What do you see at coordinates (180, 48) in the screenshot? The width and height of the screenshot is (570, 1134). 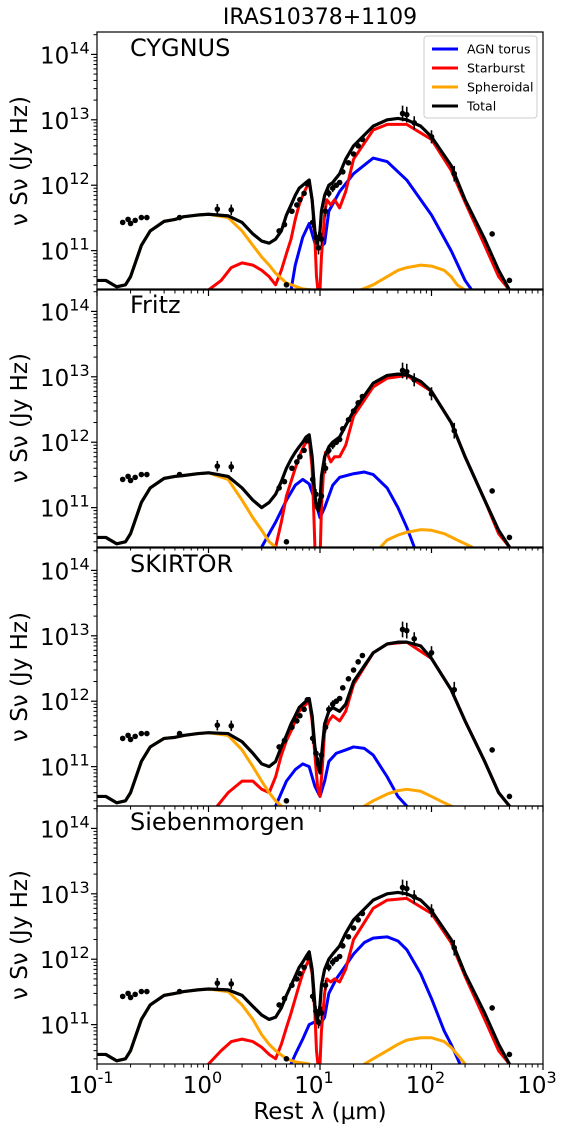 I see `panel-label: CYGNUS` at bounding box center [180, 48].